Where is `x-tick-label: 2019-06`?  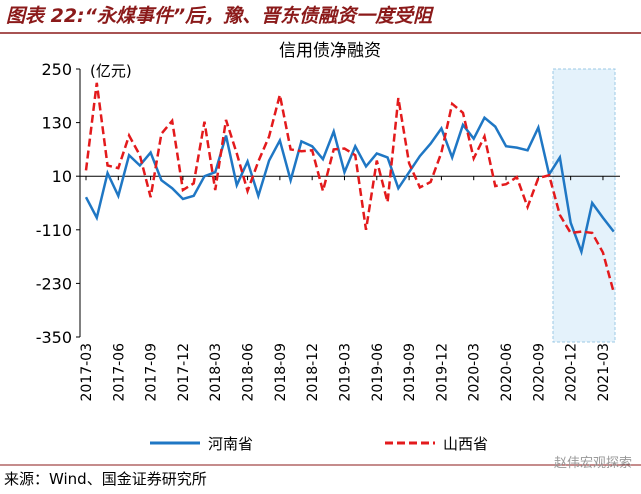 x-tick-label: 2019-06 is located at coordinates (378, 372).